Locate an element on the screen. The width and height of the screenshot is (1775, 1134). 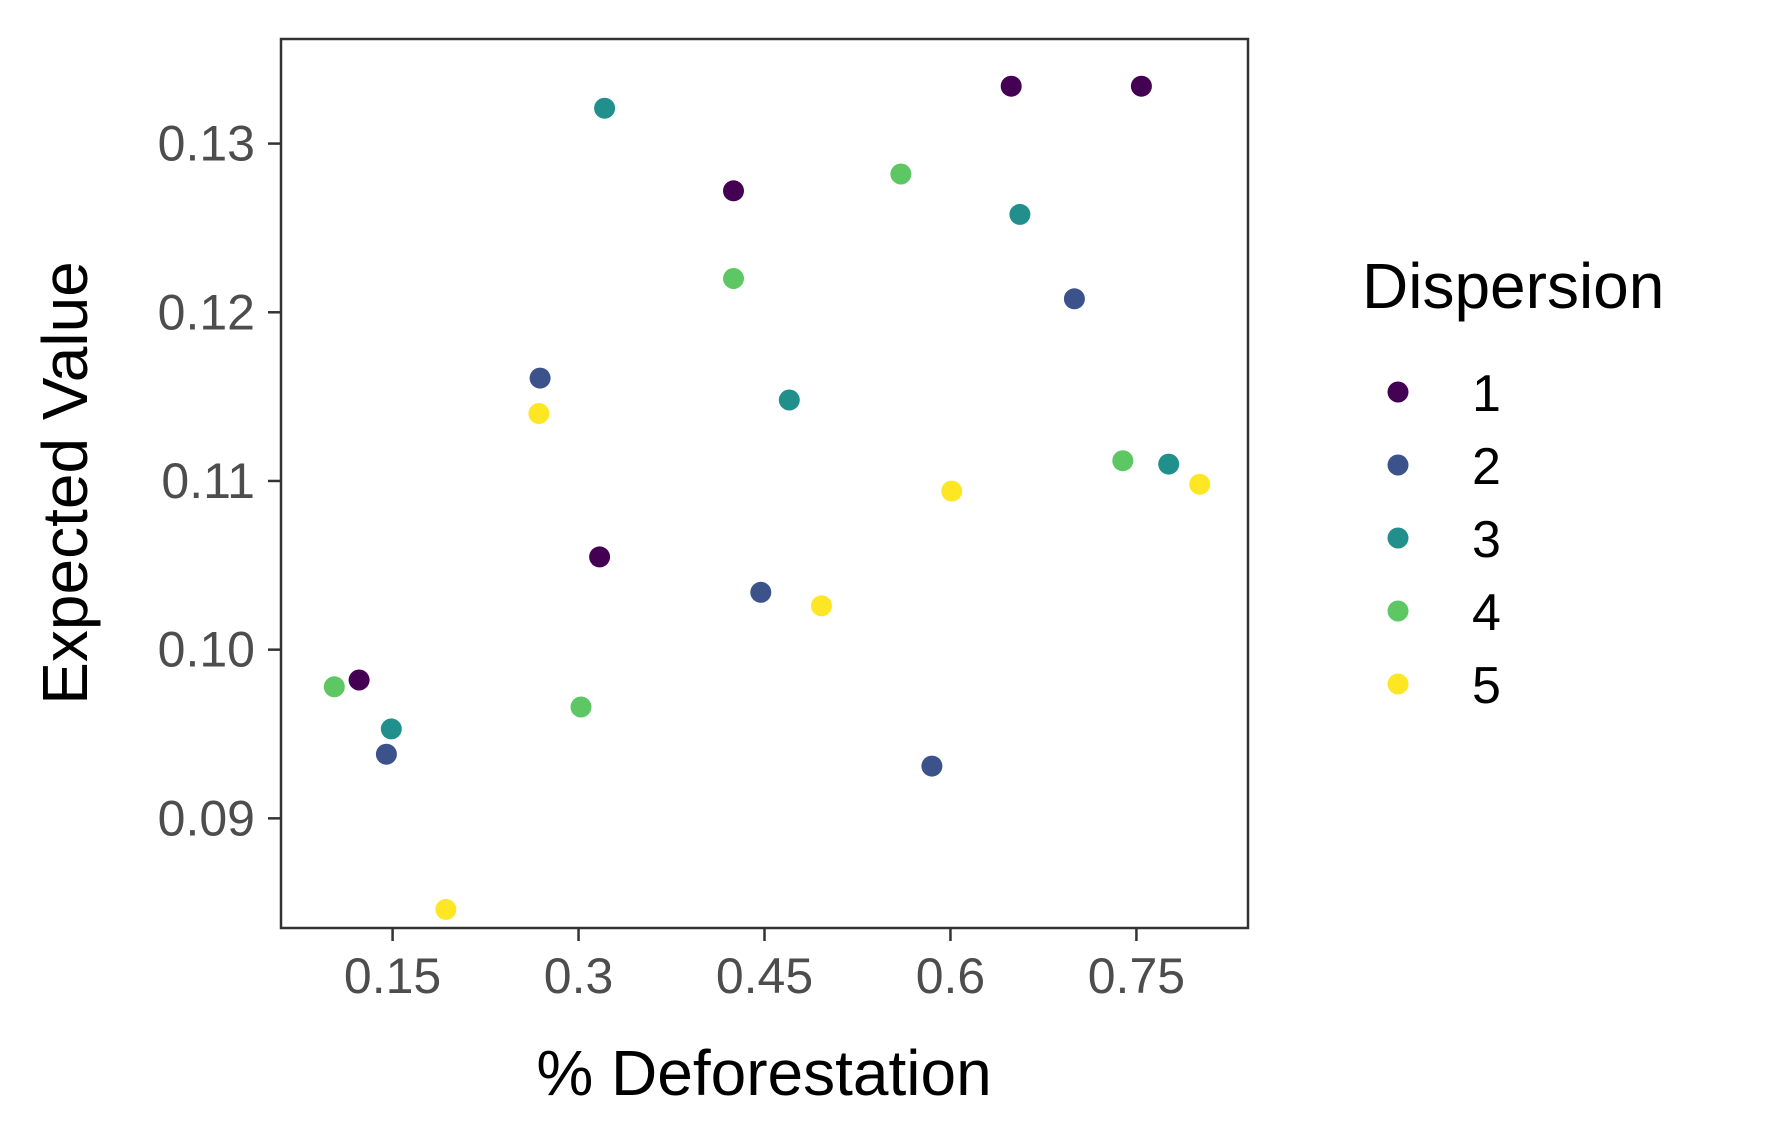
x-axis-title: % Deforestation is located at coordinates (763, 1073).